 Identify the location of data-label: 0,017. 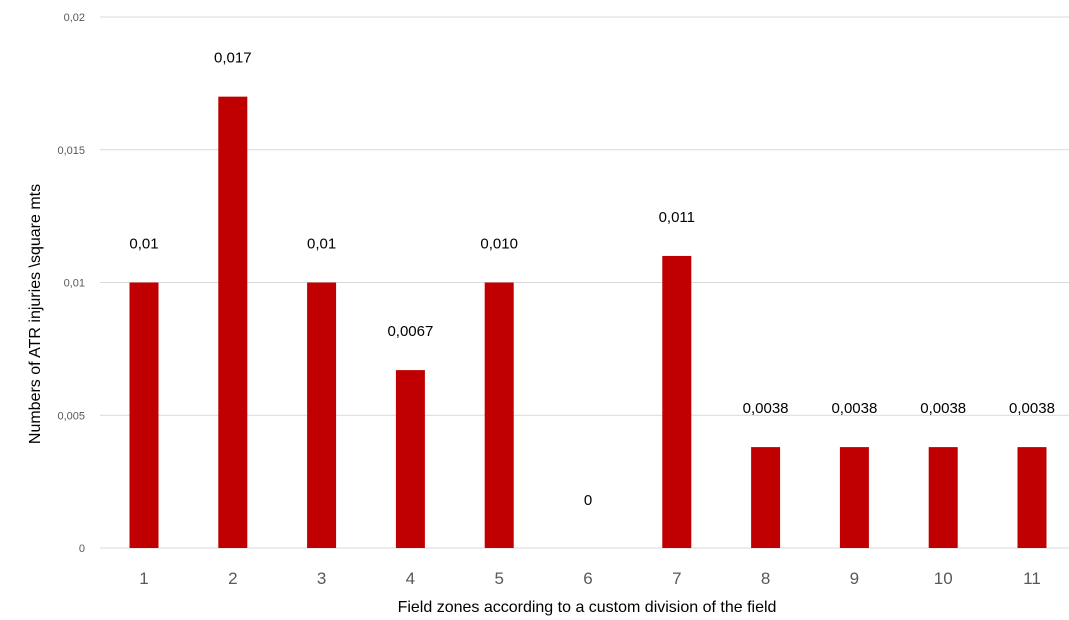
(233, 58).